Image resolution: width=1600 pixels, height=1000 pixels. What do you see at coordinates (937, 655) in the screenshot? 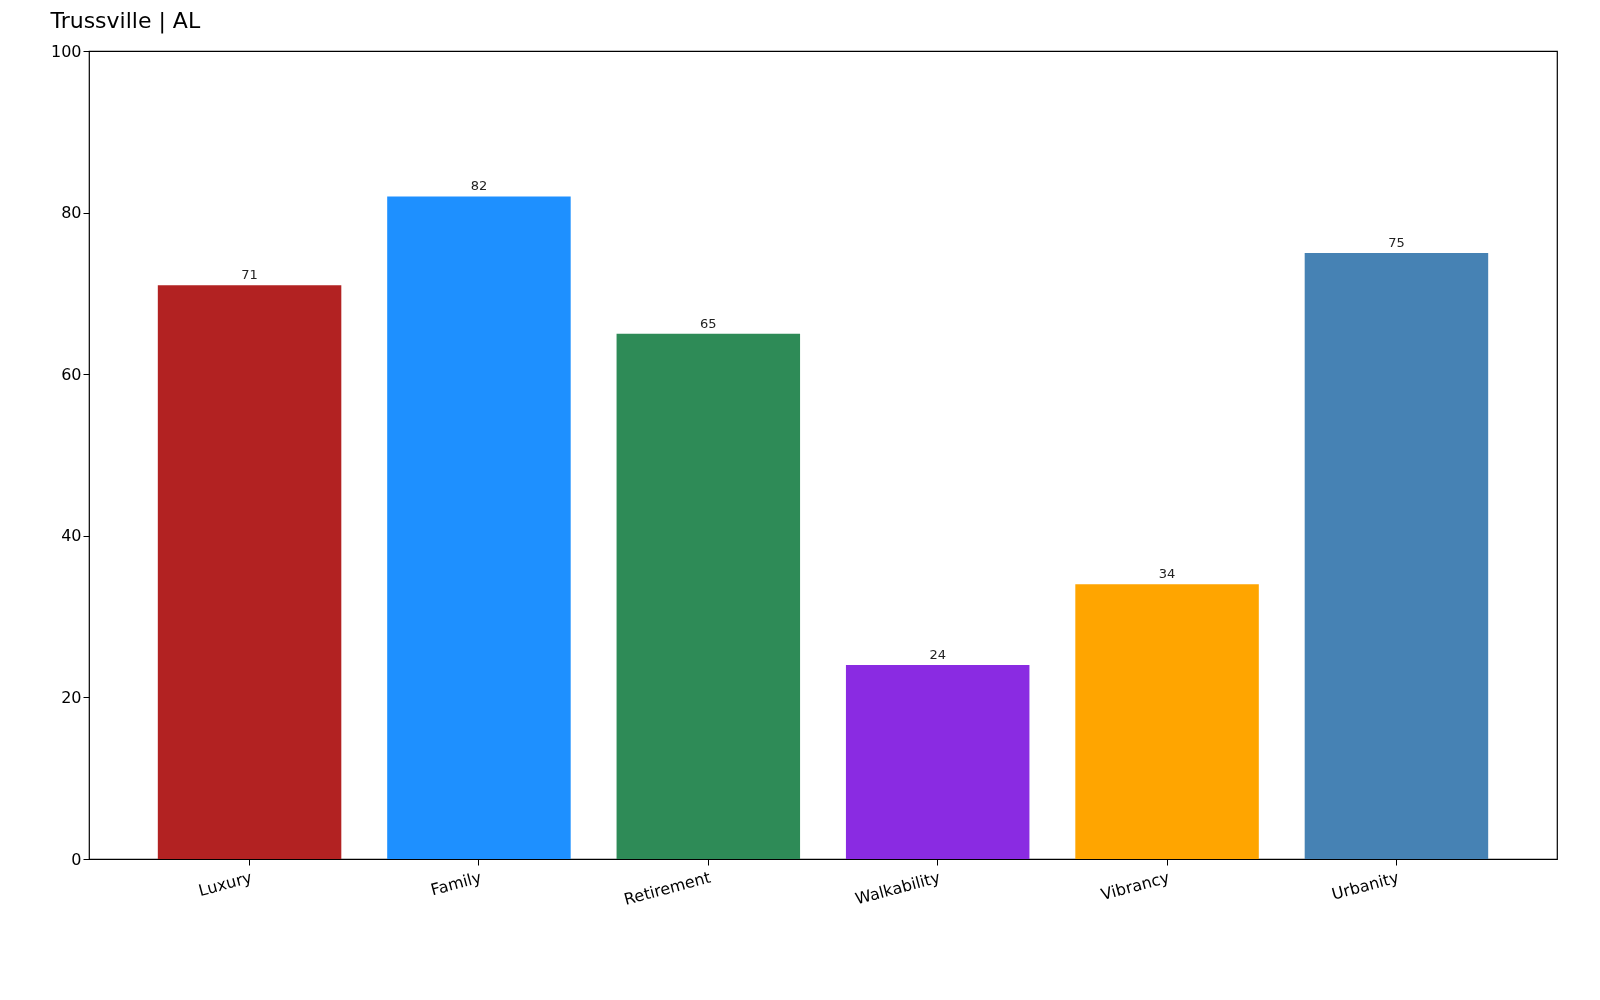
I see `data-label: 24` at bounding box center [937, 655].